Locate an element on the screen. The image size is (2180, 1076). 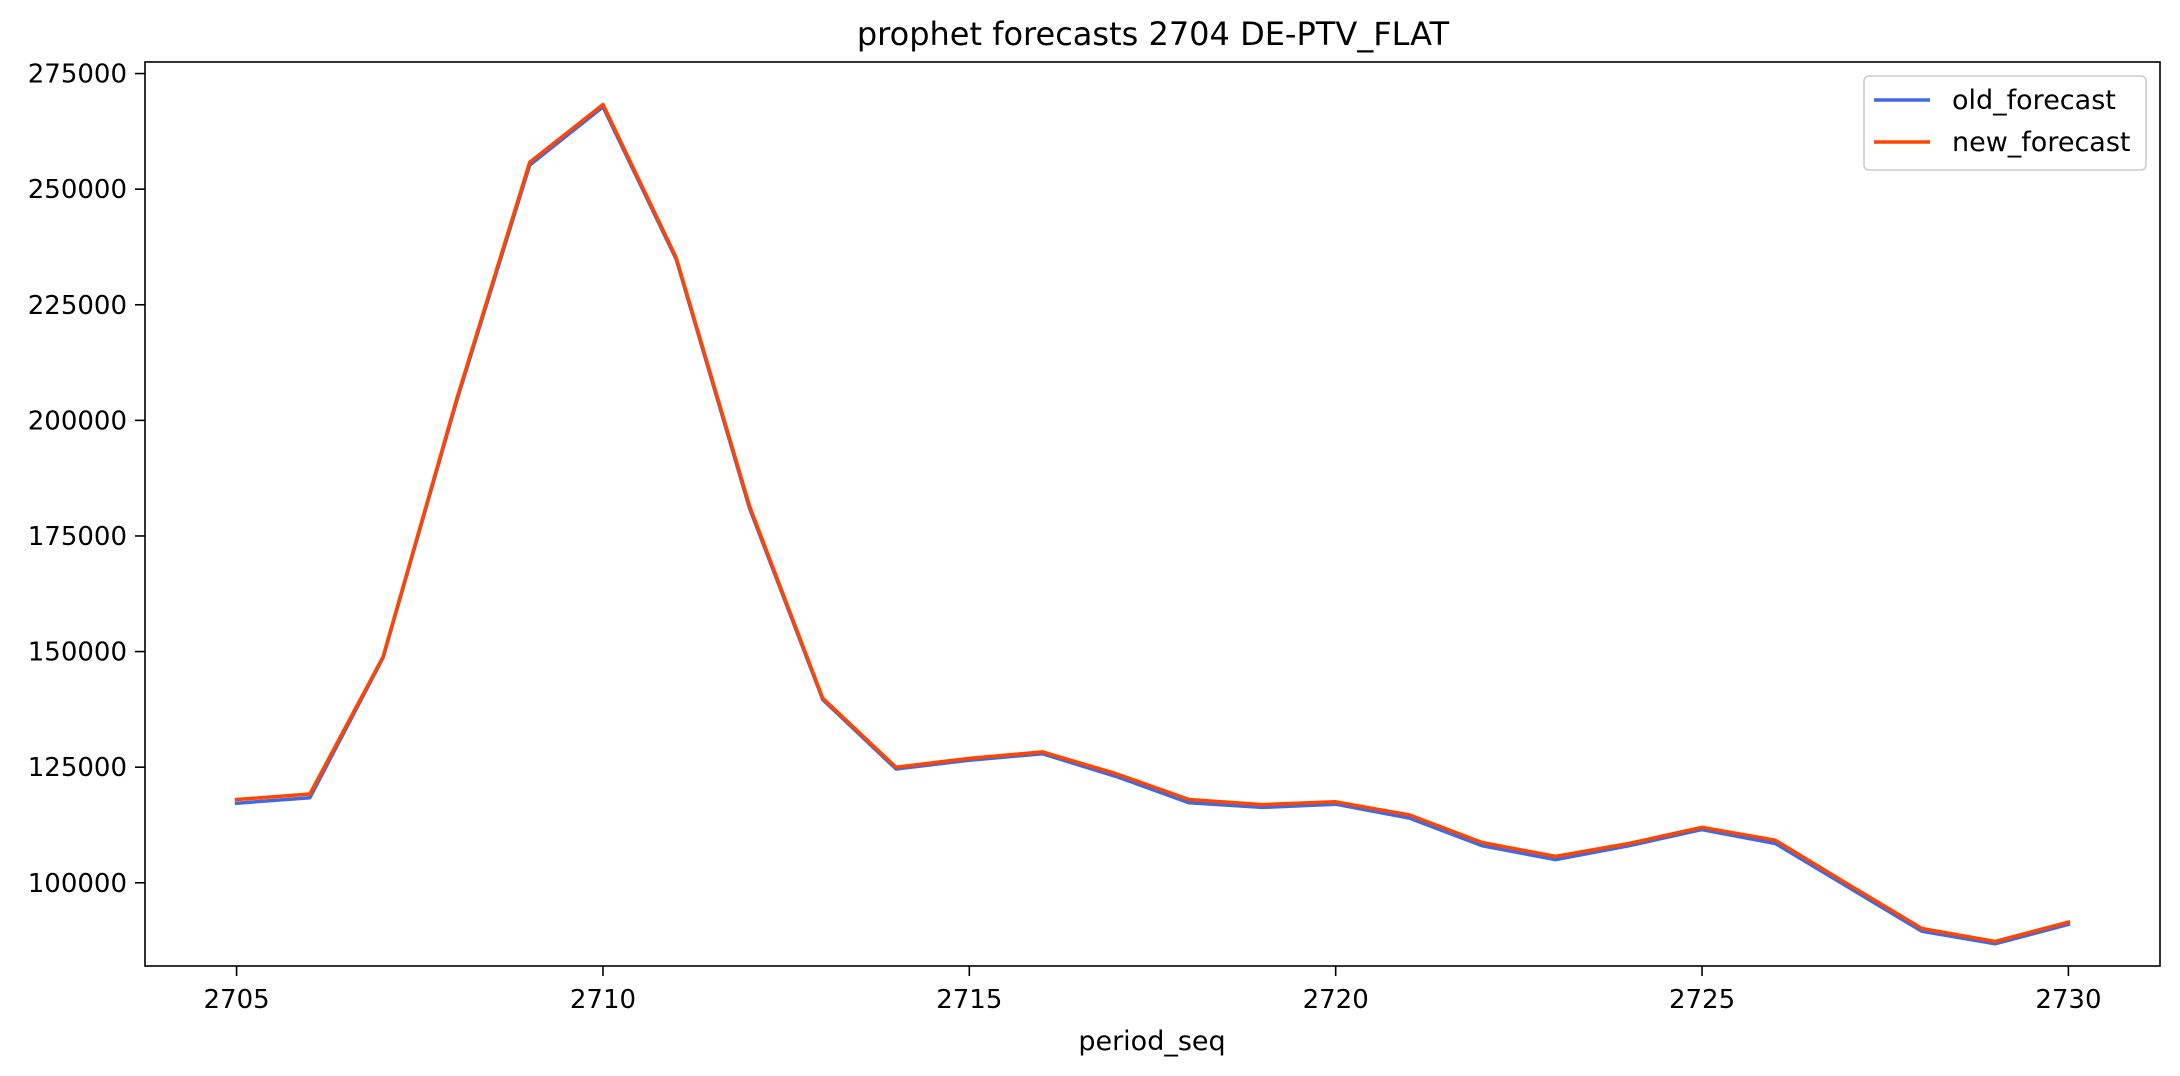
y-tick-label: 125000 is located at coordinates (77, 768).